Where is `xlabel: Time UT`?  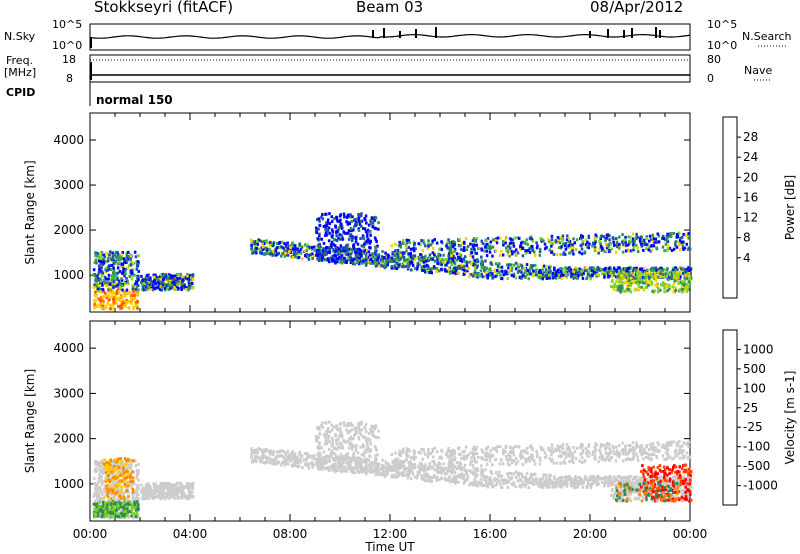
xlabel: Time UT is located at coordinates (389, 547).